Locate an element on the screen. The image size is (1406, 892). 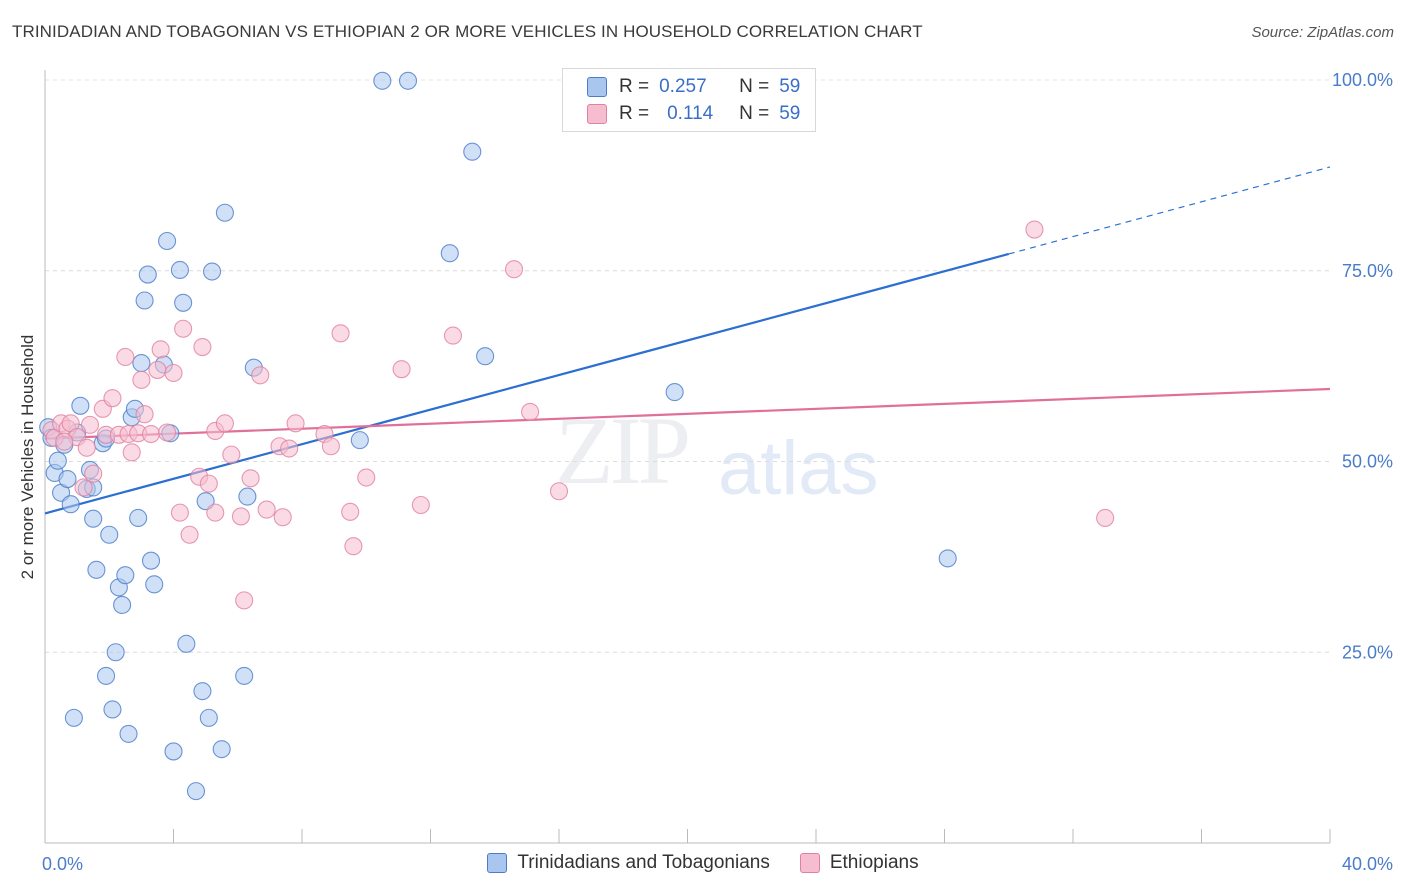
legend-item-trinidadians: Trinidadians and Tobagonians is located at coordinates (628, 863).